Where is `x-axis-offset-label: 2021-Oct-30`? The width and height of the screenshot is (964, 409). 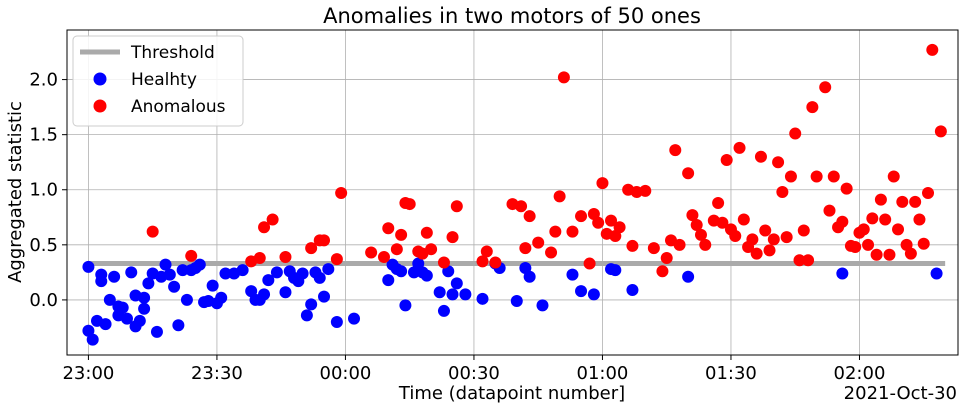 x-axis-offset-label: 2021-Oct-30 is located at coordinates (900, 393).